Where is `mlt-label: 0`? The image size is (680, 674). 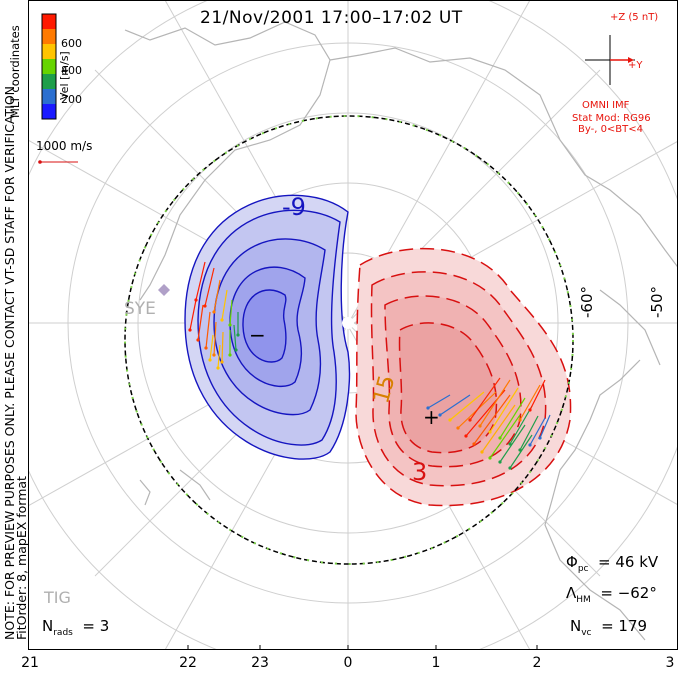 mlt-label: 0 is located at coordinates (348, 663).